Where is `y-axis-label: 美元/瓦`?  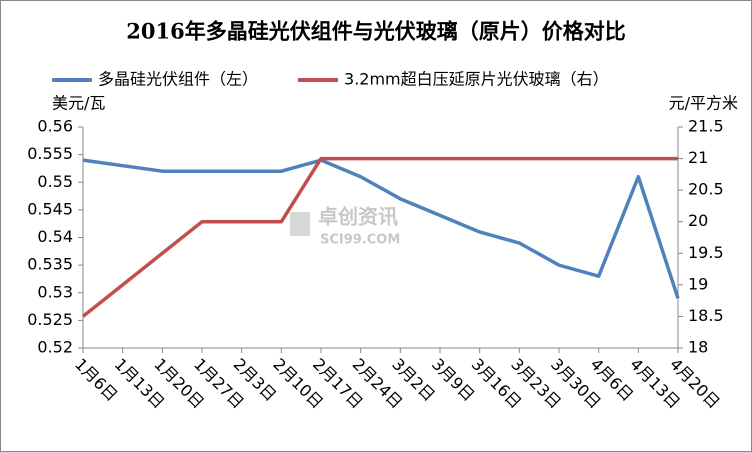 y-axis-label: 美元/瓦 is located at coordinates (78, 103).